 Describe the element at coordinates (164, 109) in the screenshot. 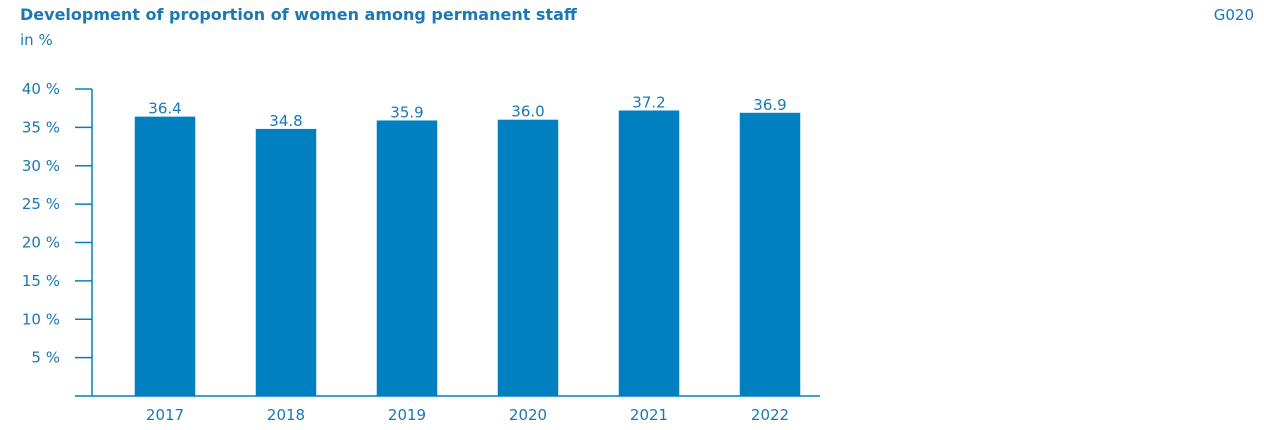

I see `value-label: 36.4` at that location.